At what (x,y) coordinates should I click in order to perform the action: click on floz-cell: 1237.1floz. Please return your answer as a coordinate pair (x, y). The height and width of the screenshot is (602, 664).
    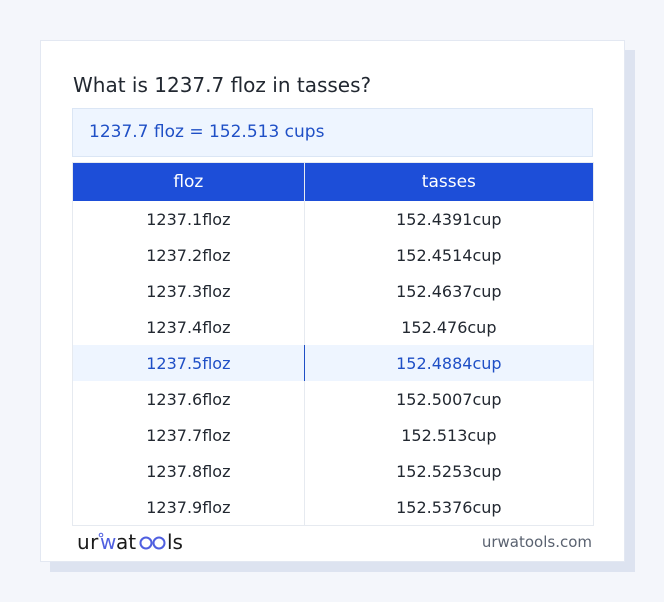
    Looking at the image, I should click on (188, 219).